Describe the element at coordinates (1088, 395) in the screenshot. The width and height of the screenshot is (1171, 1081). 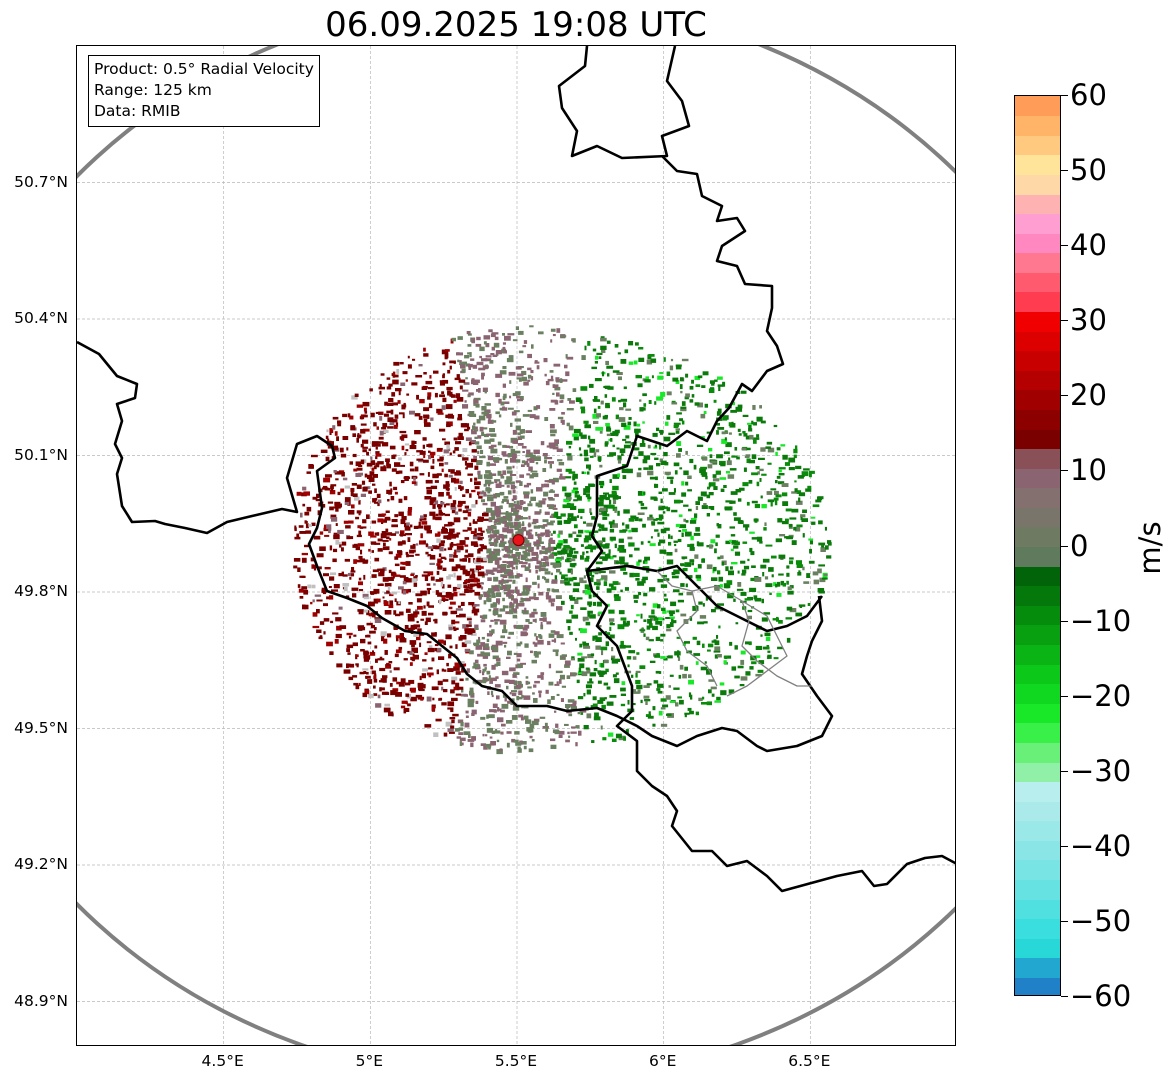
I see `colorbar-tick-label: 20` at that location.